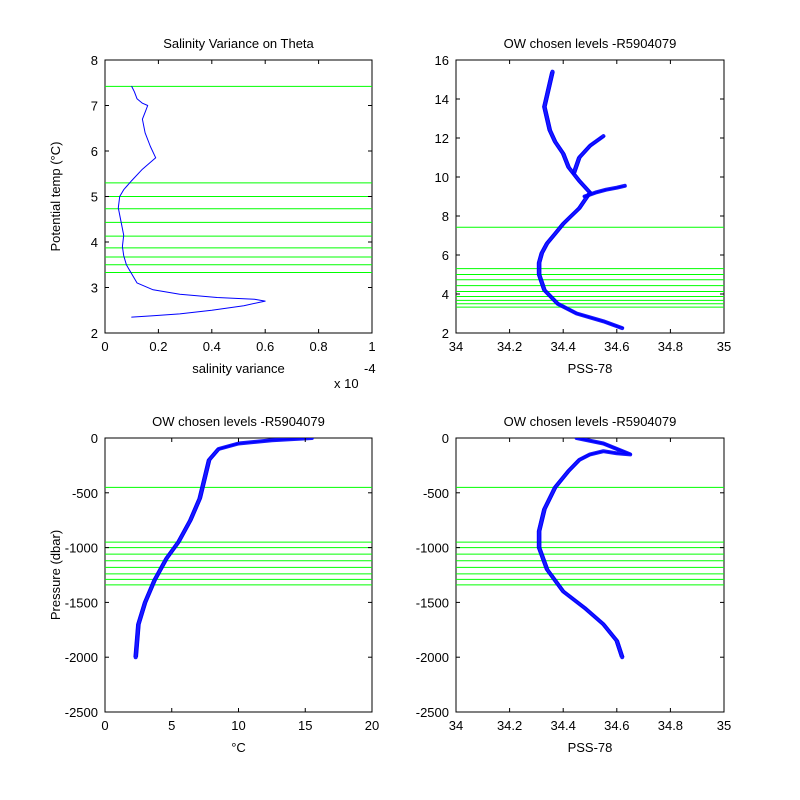 The width and height of the screenshot is (800, 800). I want to click on x-tick-label: 0.8, so click(319, 346).